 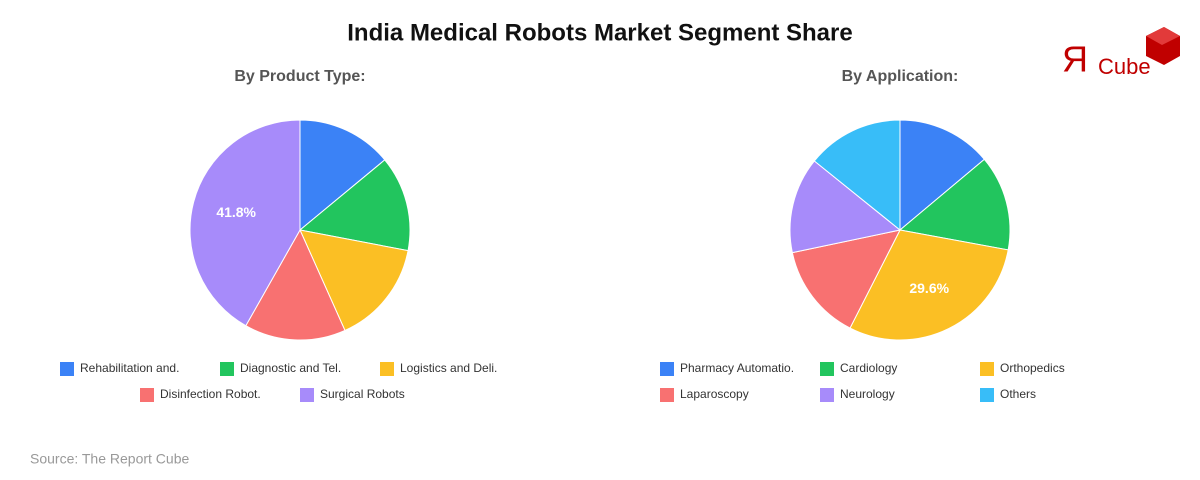 What do you see at coordinates (868, 368) in the screenshot?
I see `legend-label: Cardiology` at bounding box center [868, 368].